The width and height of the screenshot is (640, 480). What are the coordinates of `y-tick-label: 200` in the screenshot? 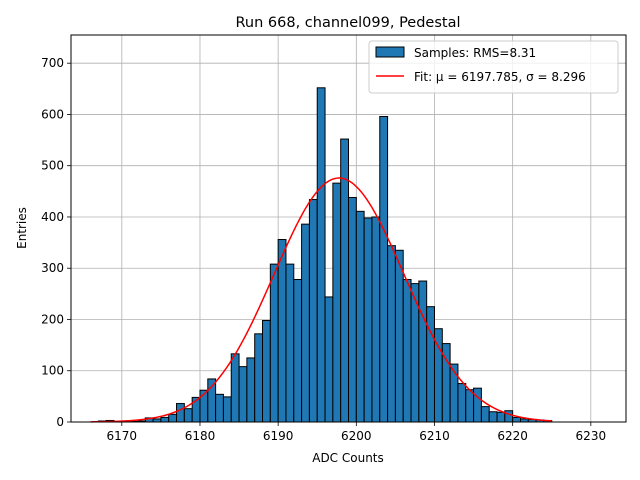 It's located at (52, 319).